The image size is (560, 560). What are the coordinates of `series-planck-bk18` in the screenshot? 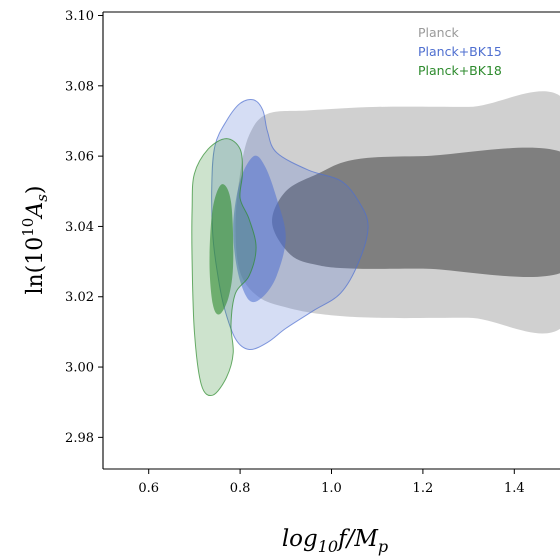 It's located at (224, 267).